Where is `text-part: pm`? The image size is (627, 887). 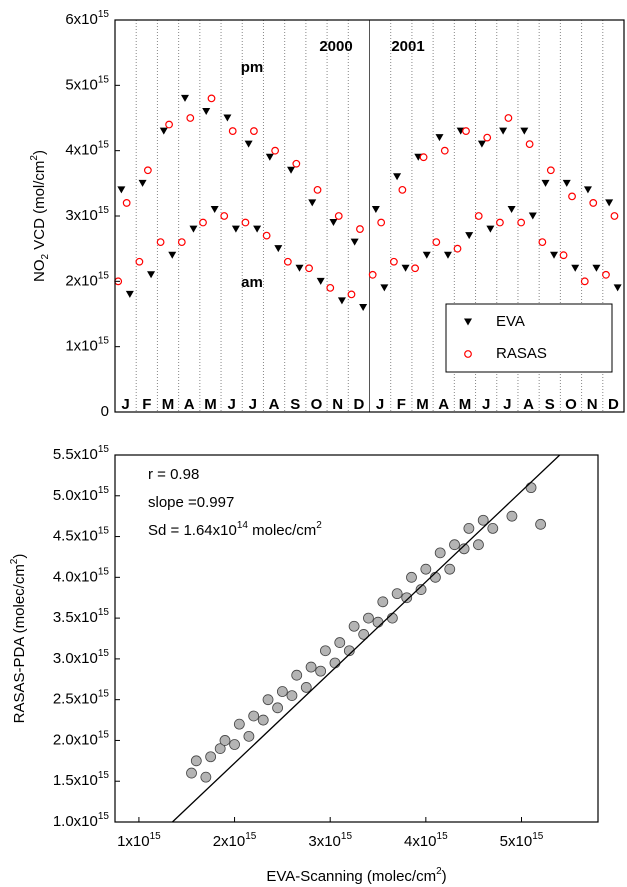 text-part: pm is located at coordinates (252, 67).